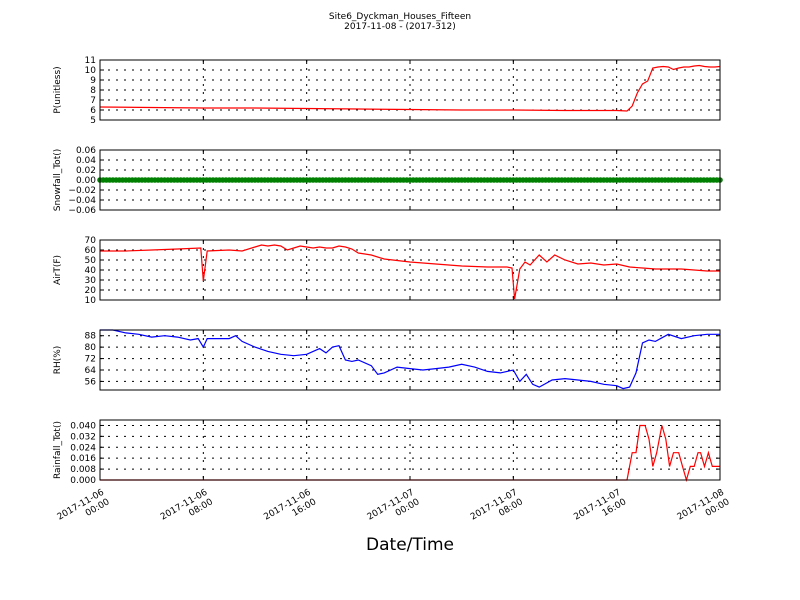 This screenshot has height=600, width=800. Describe the element at coordinates (93, 91) in the screenshot. I see `y-tick-label: 8` at that location.